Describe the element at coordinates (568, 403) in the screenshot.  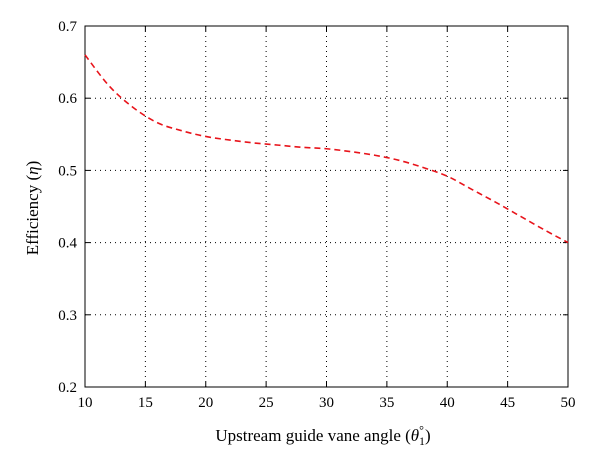
I see `x-tick-label: 50` at that location.